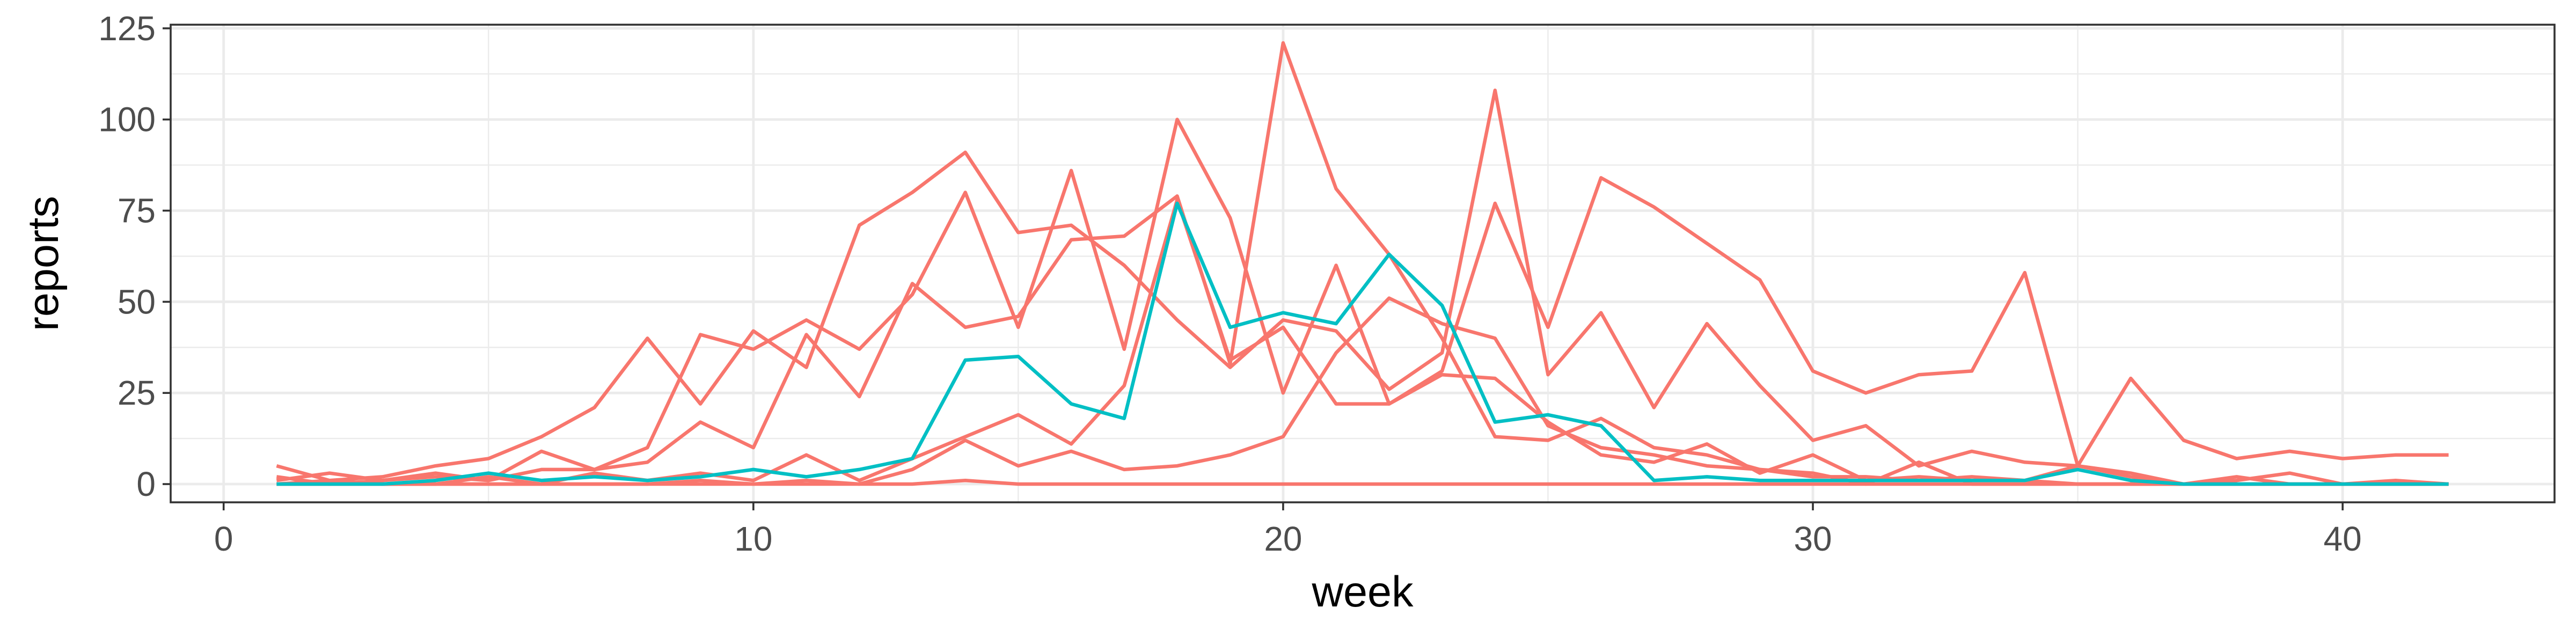 The image size is (2576, 644). What do you see at coordinates (137, 210) in the screenshot?
I see `y-tick-label: 75` at bounding box center [137, 210].